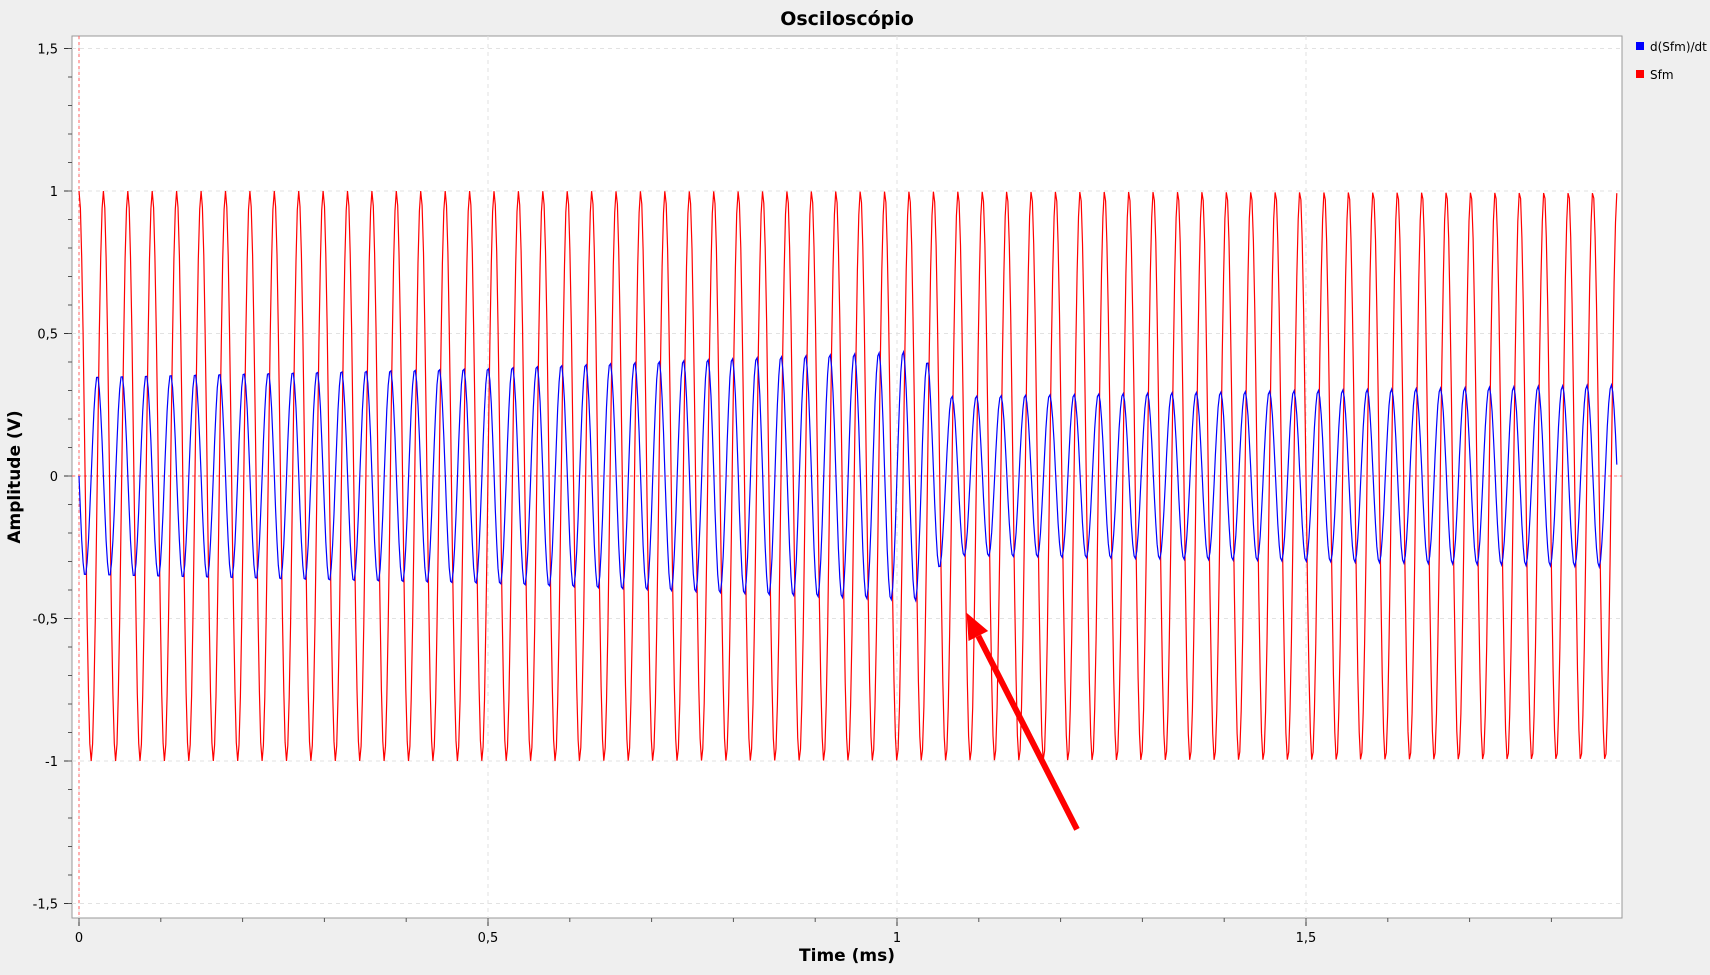 This screenshot has height=975, width=1710. What do you see at coordinates (1662, 75) in the screenshot?
I see `legend-label: Sfm` at bounding box center [1662, 75].